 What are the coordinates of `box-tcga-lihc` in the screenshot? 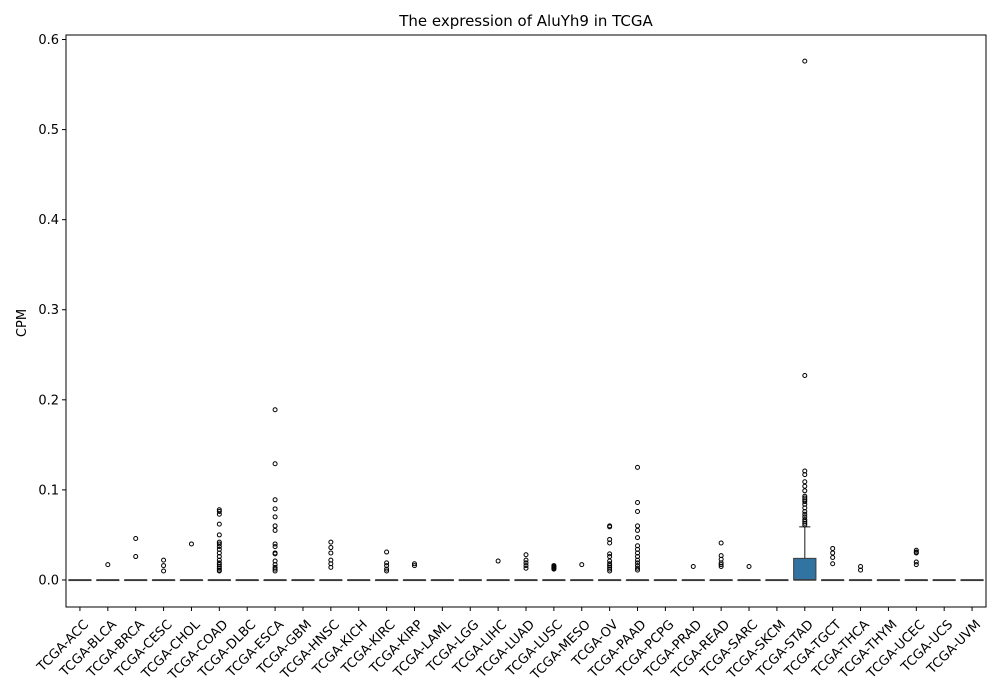 It's located at (498, 570).